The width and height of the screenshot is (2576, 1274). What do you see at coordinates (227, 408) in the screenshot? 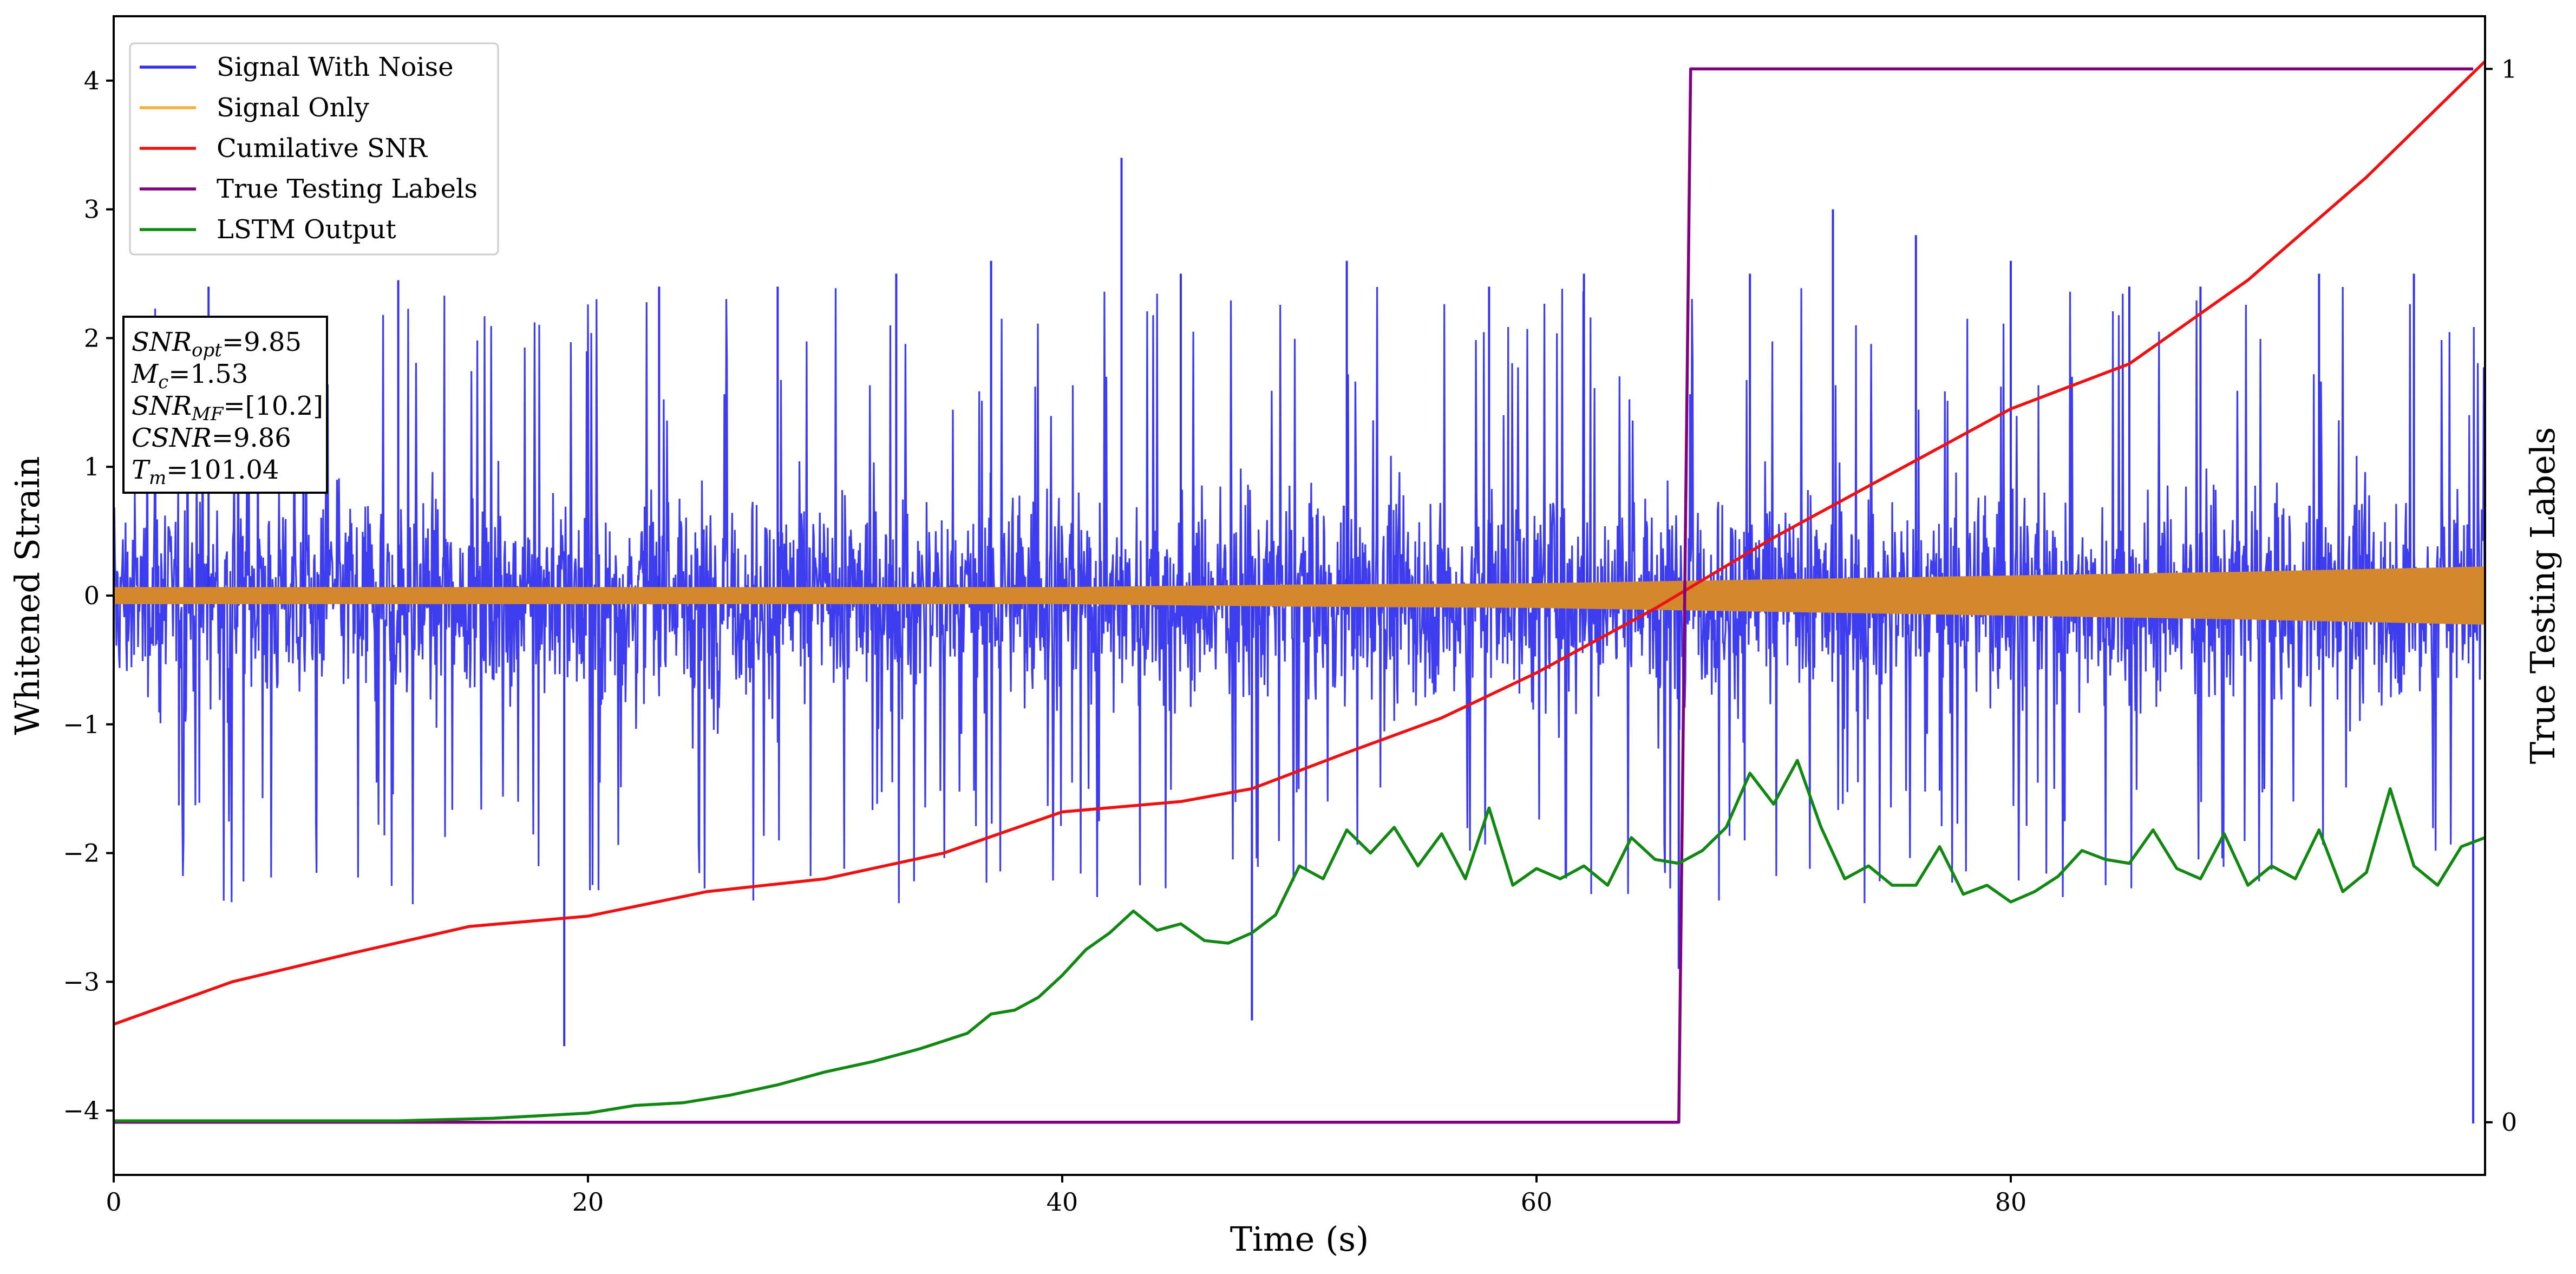
I see `annotation-line: SNRMF=[10.2]` at bounding box center [227, 408].